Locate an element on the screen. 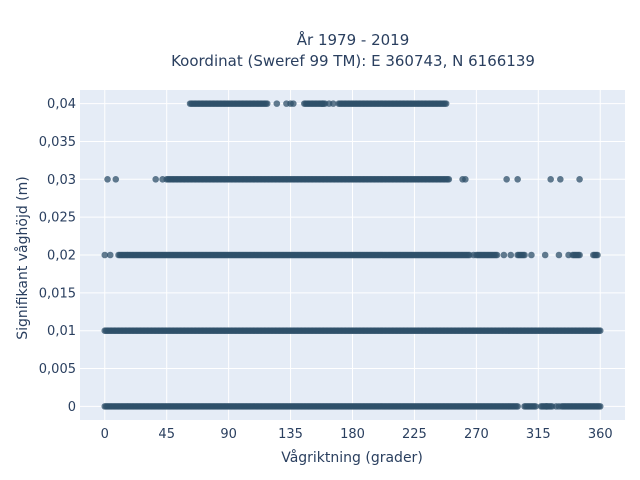  x-tick-label: 0 is located at coordinates (105, 434).